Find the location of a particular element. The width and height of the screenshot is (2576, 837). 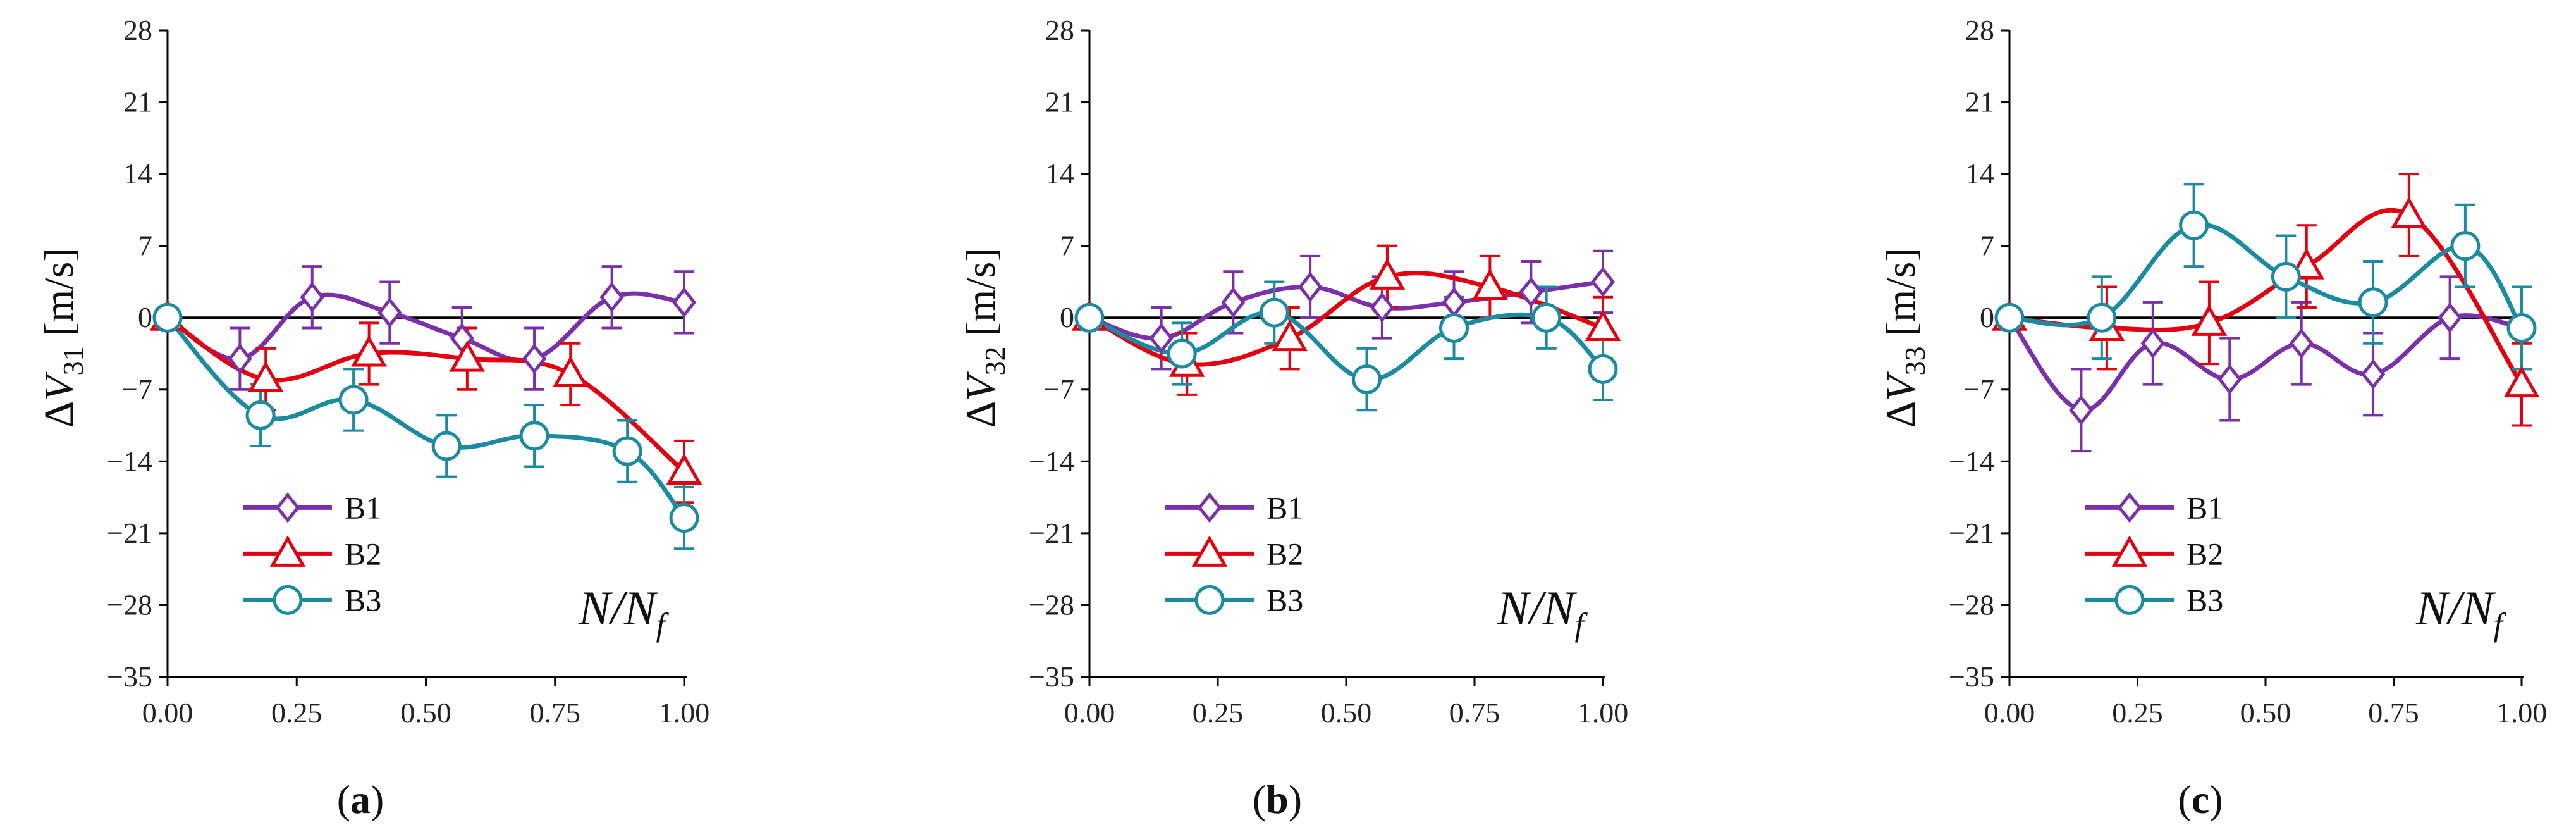

y-tick-label: 7 is located at coordinates (145, 246).